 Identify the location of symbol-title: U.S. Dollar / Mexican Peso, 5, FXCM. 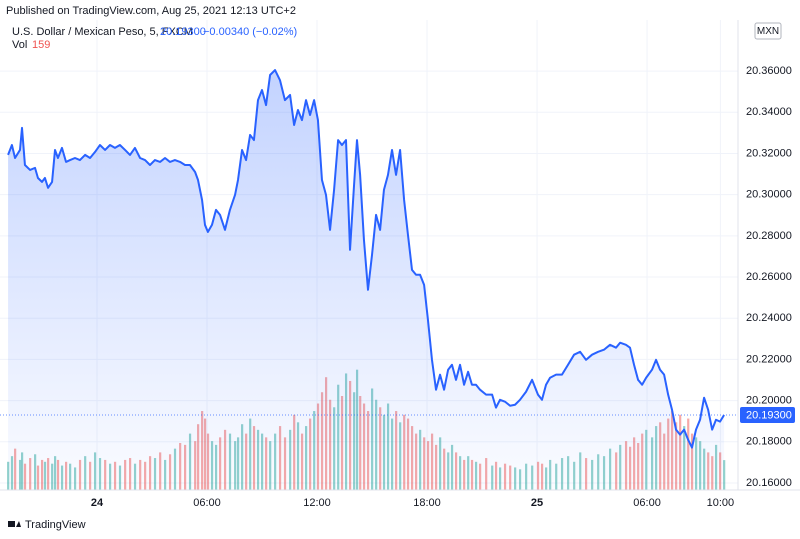
(102, 32).